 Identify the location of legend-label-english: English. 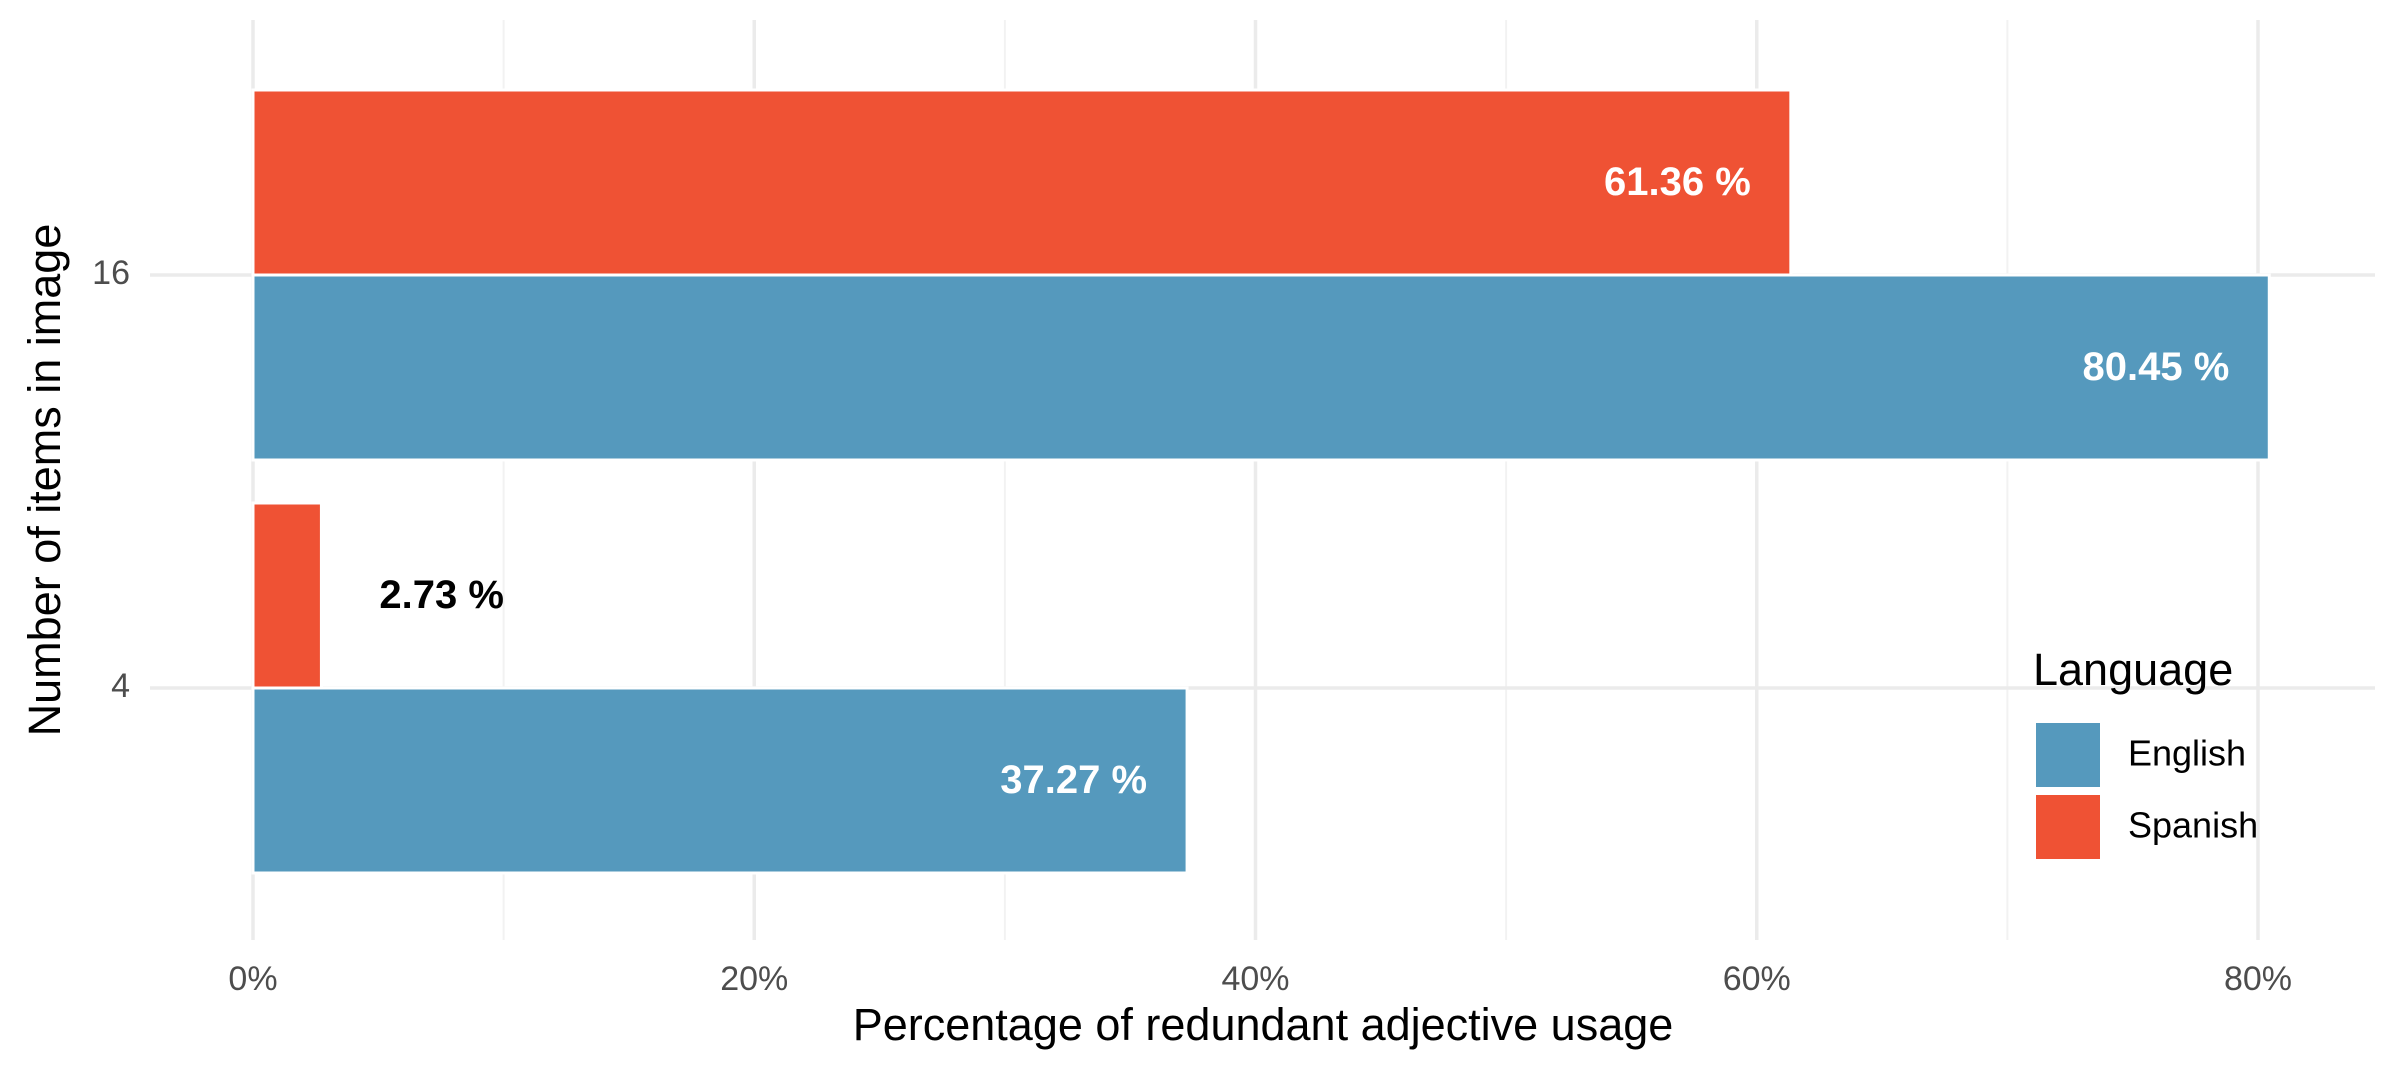
(2187, 753).